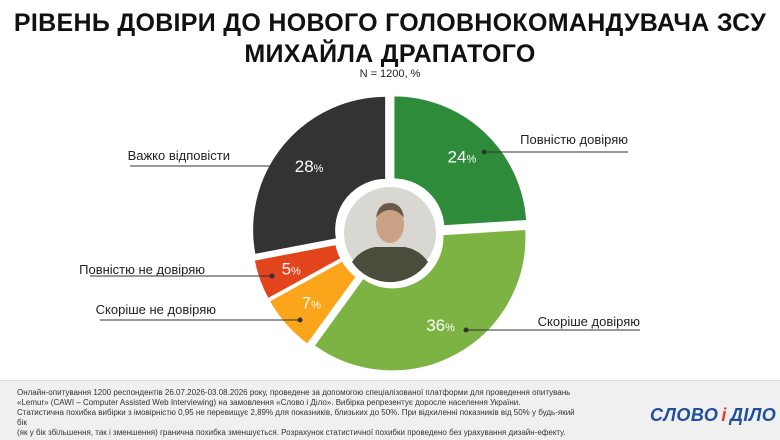 This screenshot has height=440, width=780. What do you see at coordinates (440, 325) in the screenshot?
I see `value-label: 36%` at bounding box center [440, 325].